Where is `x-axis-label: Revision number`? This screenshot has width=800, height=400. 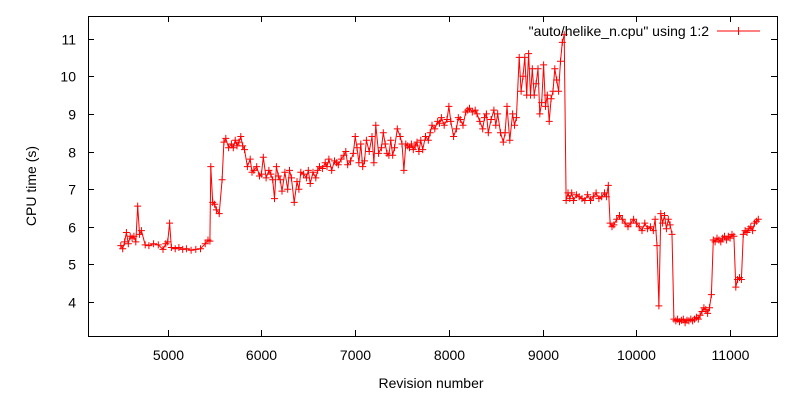
x-axis-label: Revision number is located at coordinates (430, 383).